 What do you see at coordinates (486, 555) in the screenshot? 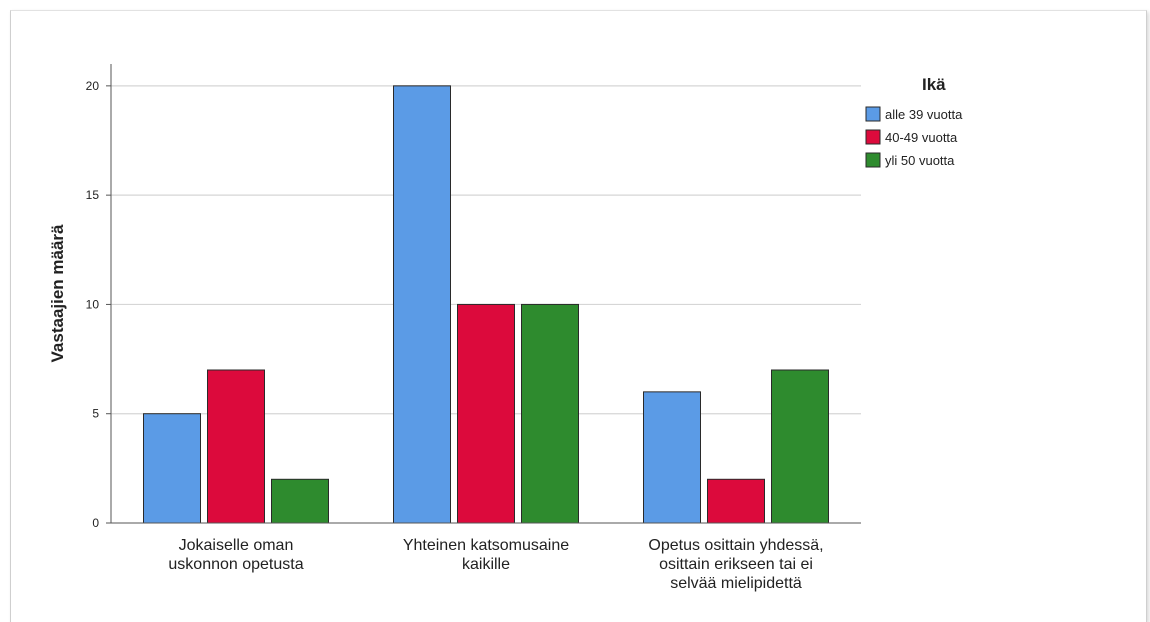
I see `x-category-label: Yhteinen katsomusaine kaikille` at bounding box center [486, 555].